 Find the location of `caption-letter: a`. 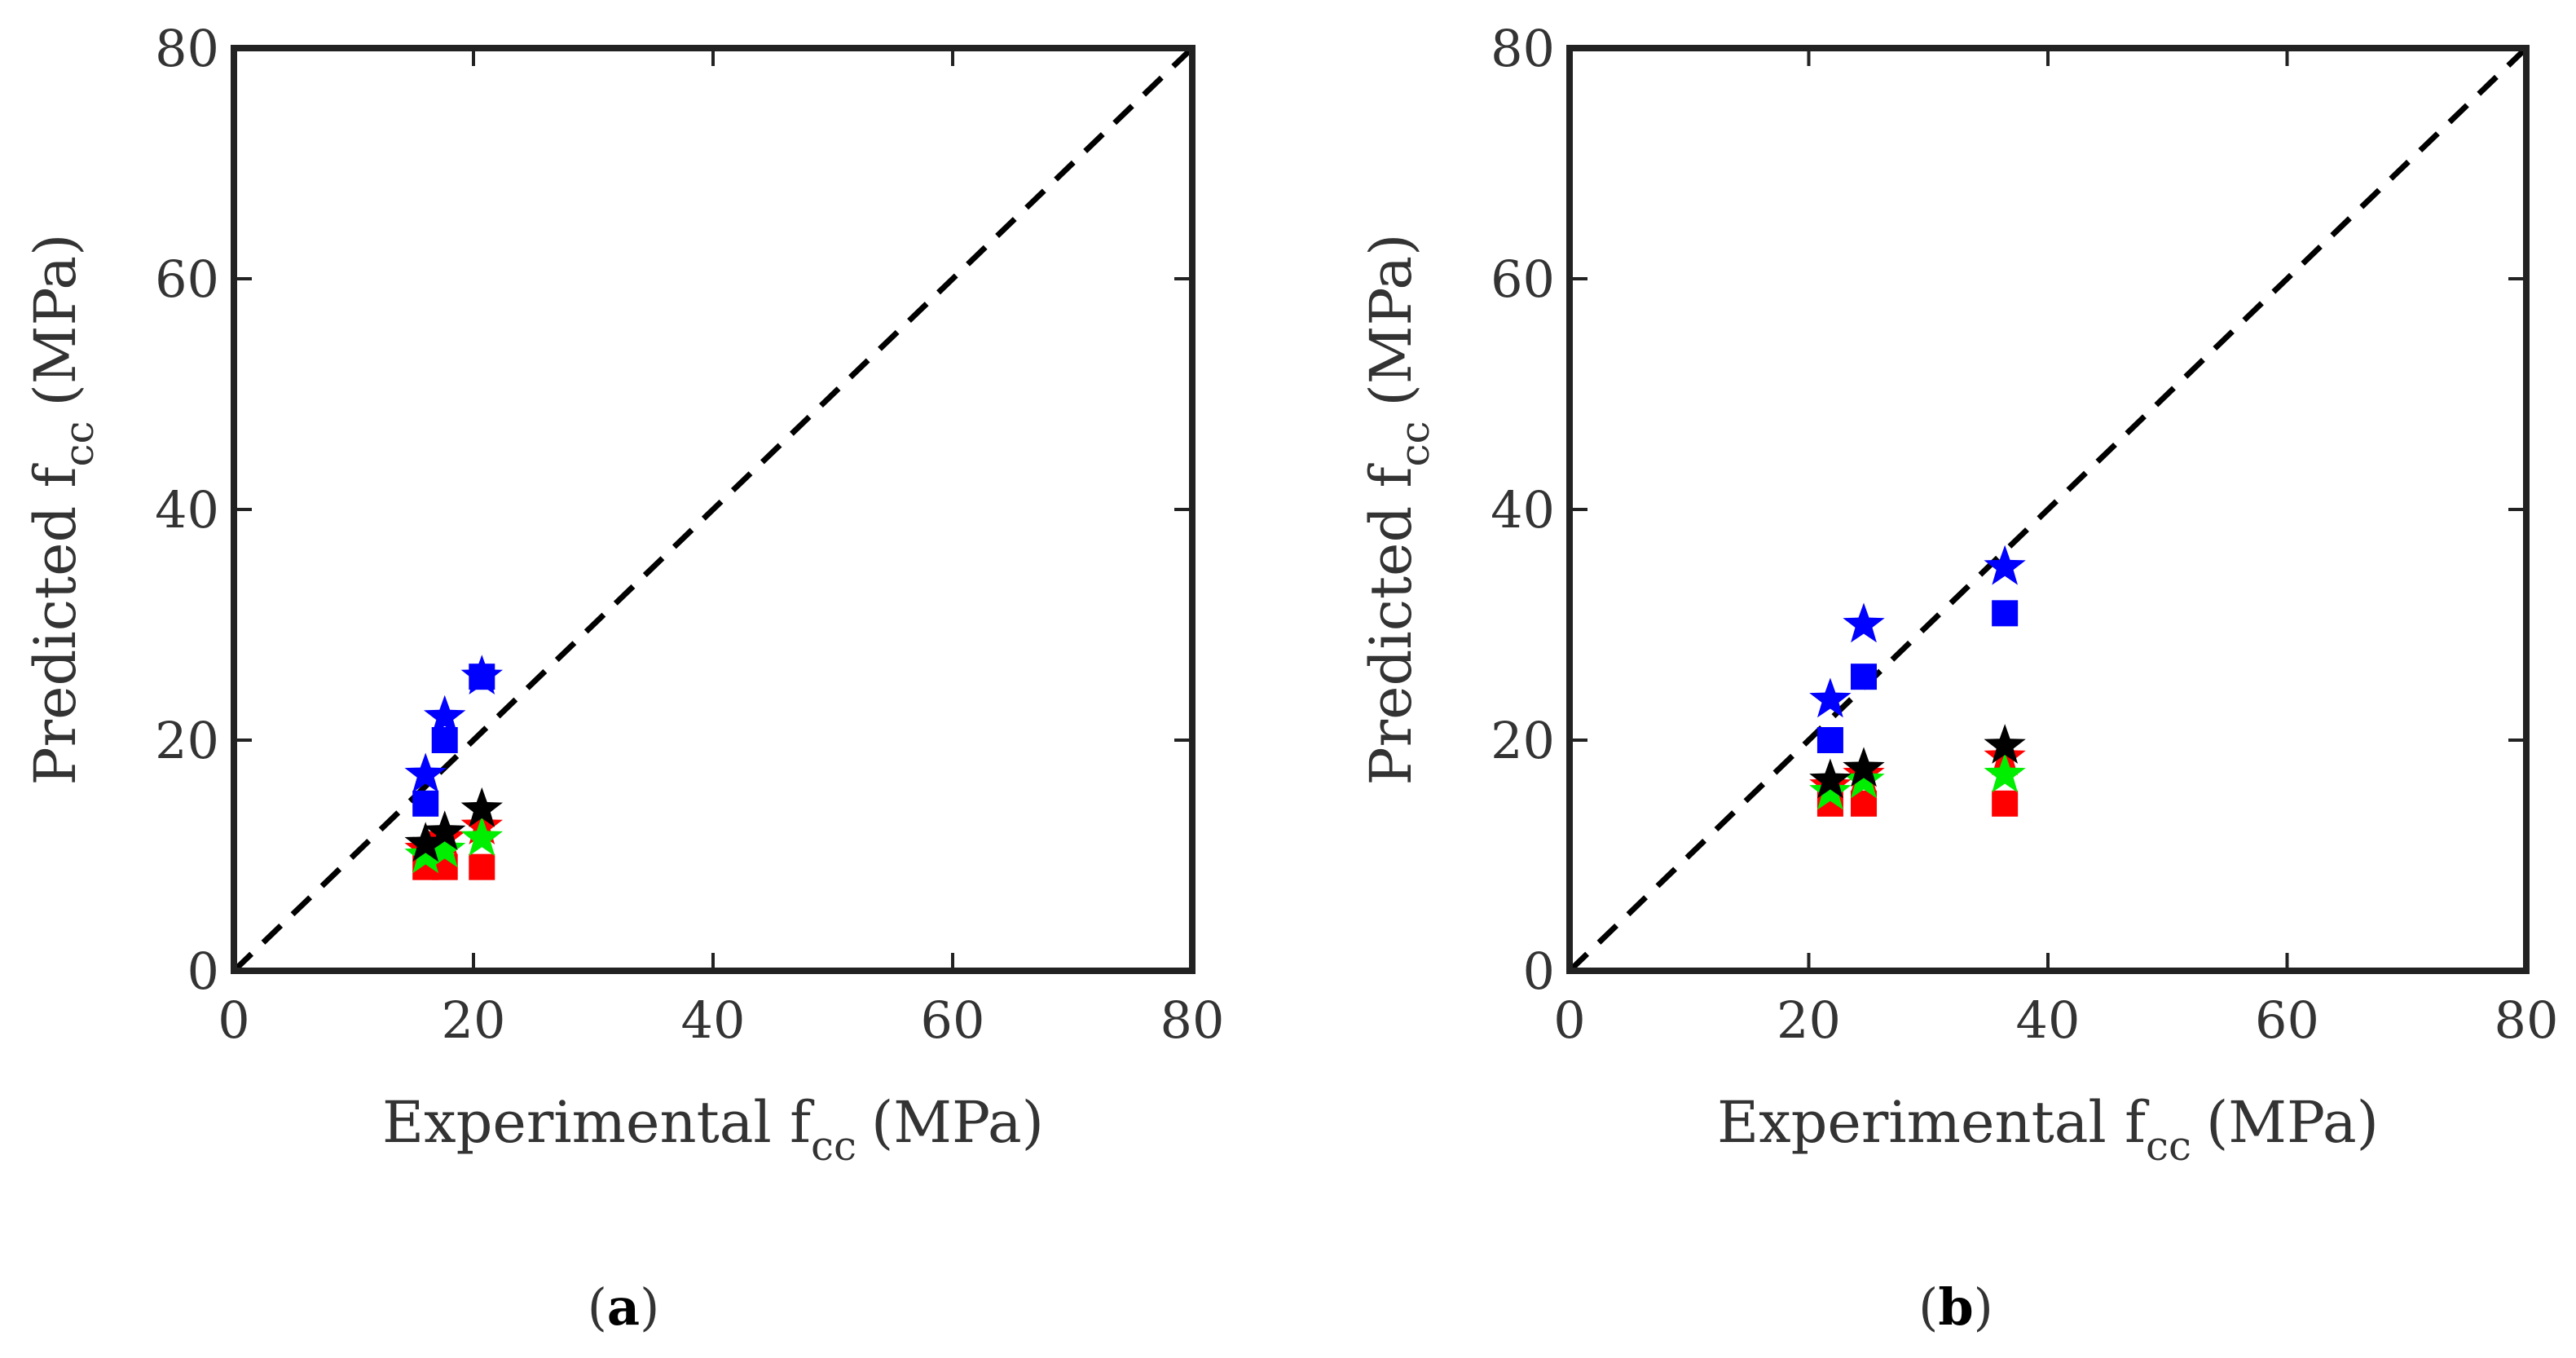

caption-letter: a is located at coordinates (623, 1307).